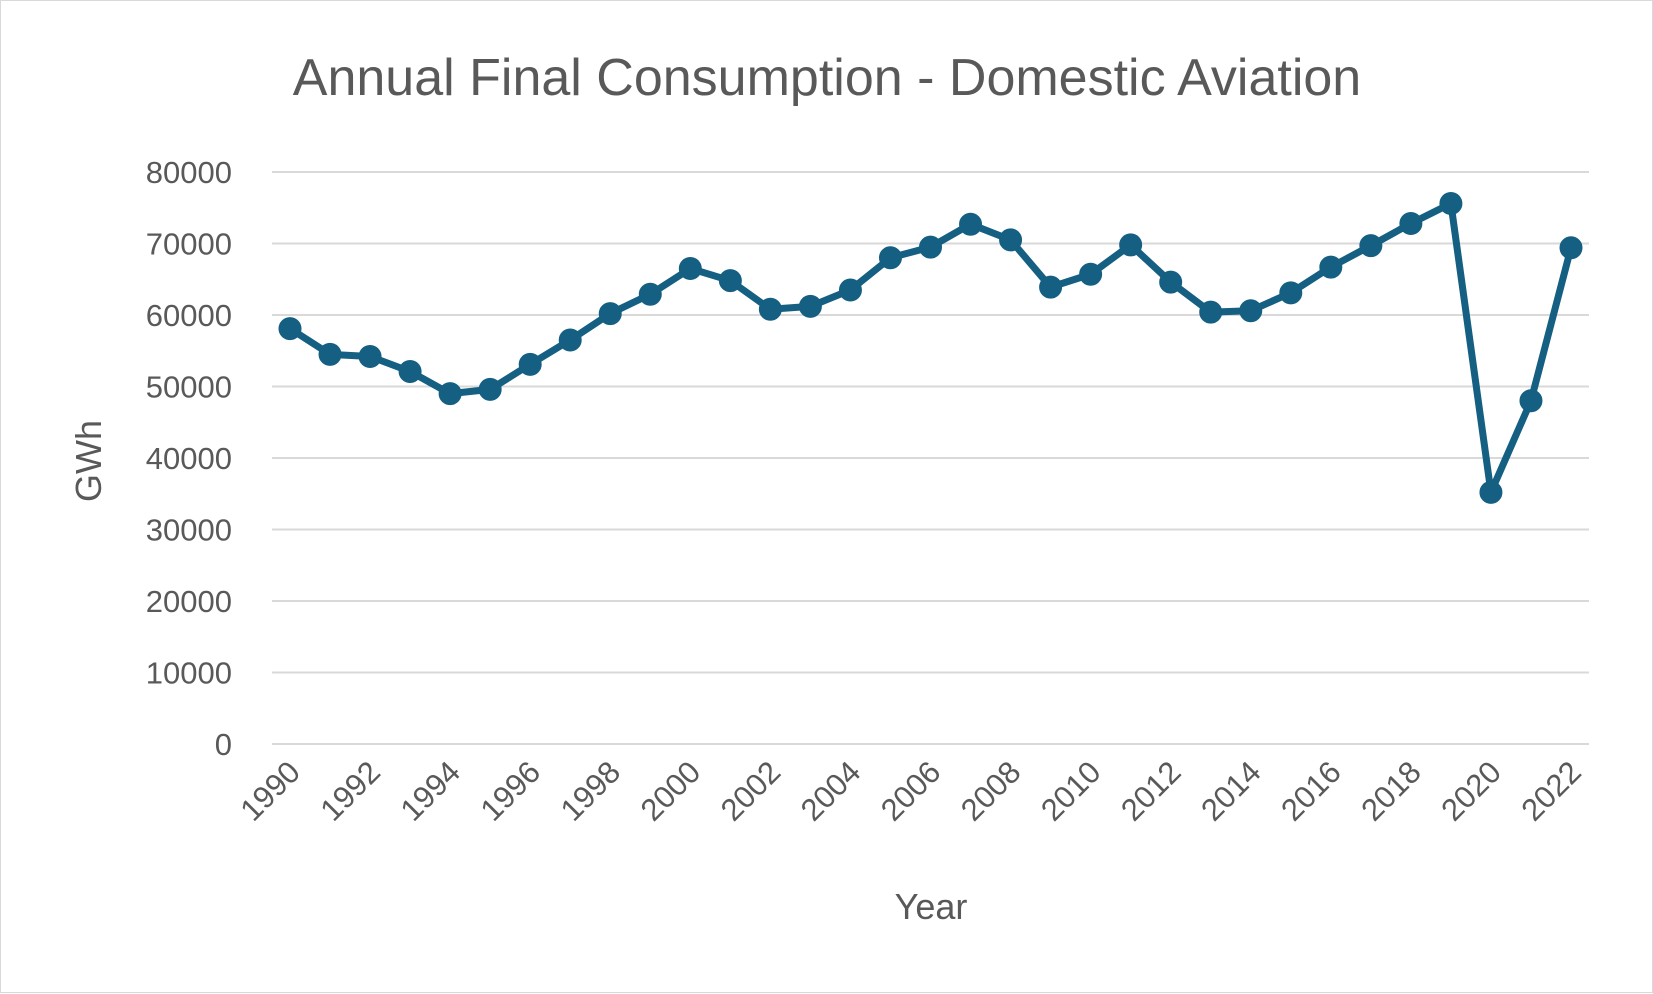 This screenshot has height=994, width=1653. What do you see at coordinates (1311, 791) in the screenshot?
I see `x-tick-label: 2016` at bounding box center [1311, 791].